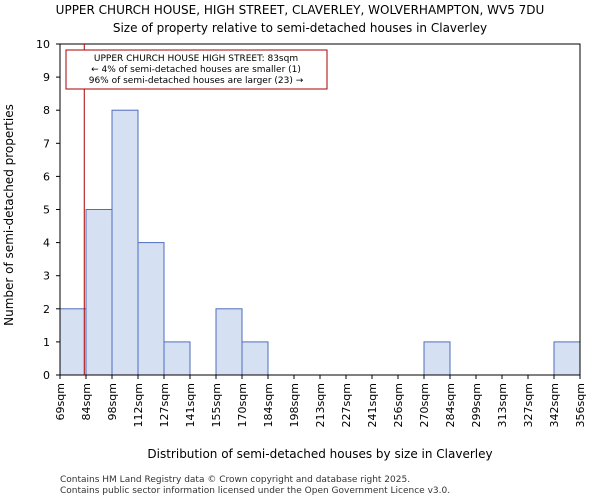 The height and width of the screenshot is (500, 600). Describe the element at coordinates (476, 405) in the screenshot. I see `x-tick-label: 299sqm` at that location.